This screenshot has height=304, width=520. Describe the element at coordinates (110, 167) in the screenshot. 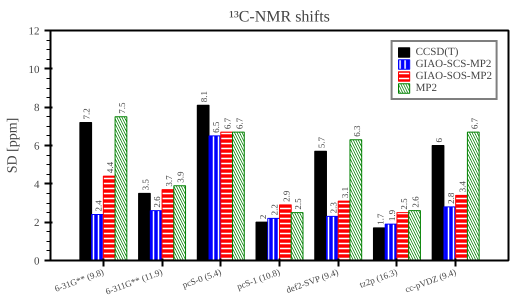

I see `data-label: 4.4` at that location.